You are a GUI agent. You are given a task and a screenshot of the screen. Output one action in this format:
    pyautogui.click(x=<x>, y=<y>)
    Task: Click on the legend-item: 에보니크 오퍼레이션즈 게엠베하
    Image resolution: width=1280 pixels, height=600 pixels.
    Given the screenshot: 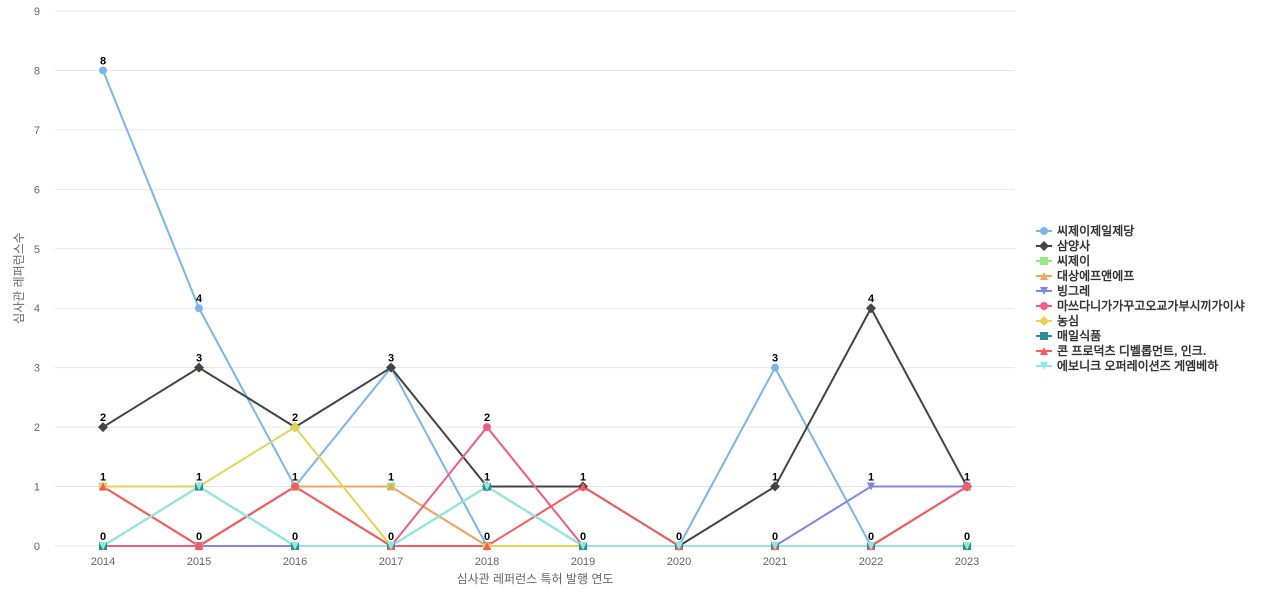 What is the action you would take?
    pyautogui.click(x=1127, y=365)
    